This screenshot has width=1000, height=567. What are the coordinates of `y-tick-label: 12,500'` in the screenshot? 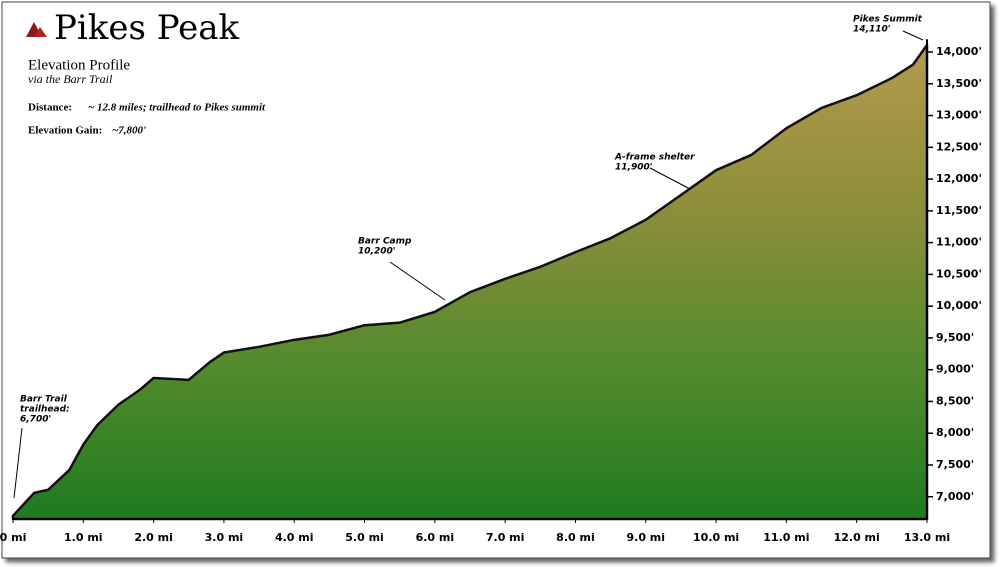 It's located at (959, 146).